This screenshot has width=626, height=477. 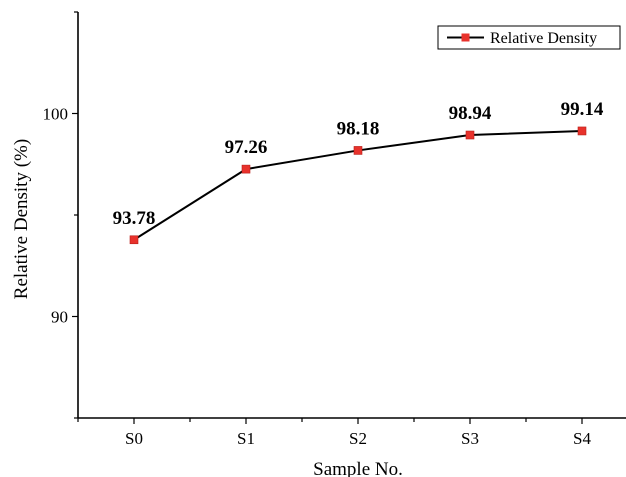 What do you see at coordinates (246, 147) in the screenshot?
I see `data-label: 97.26` at bounding box center [246, 147].